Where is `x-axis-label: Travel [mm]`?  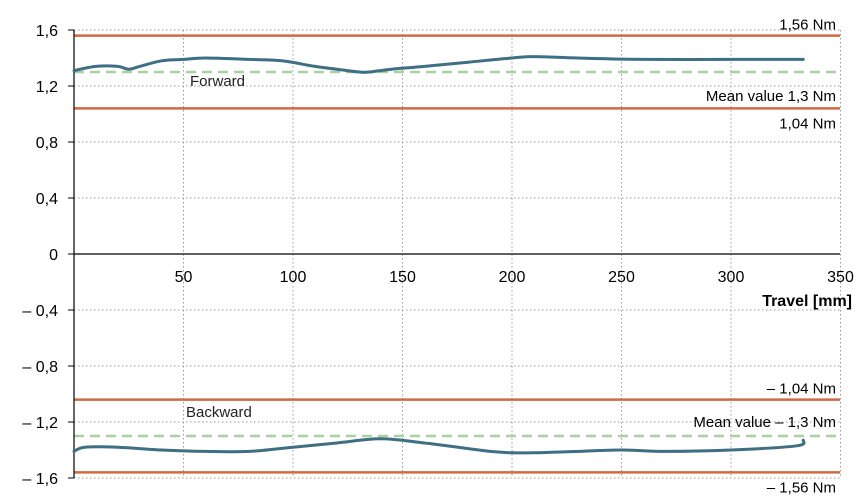 x-axis-label: Travel [mm] is located at coordinates (807, 301).